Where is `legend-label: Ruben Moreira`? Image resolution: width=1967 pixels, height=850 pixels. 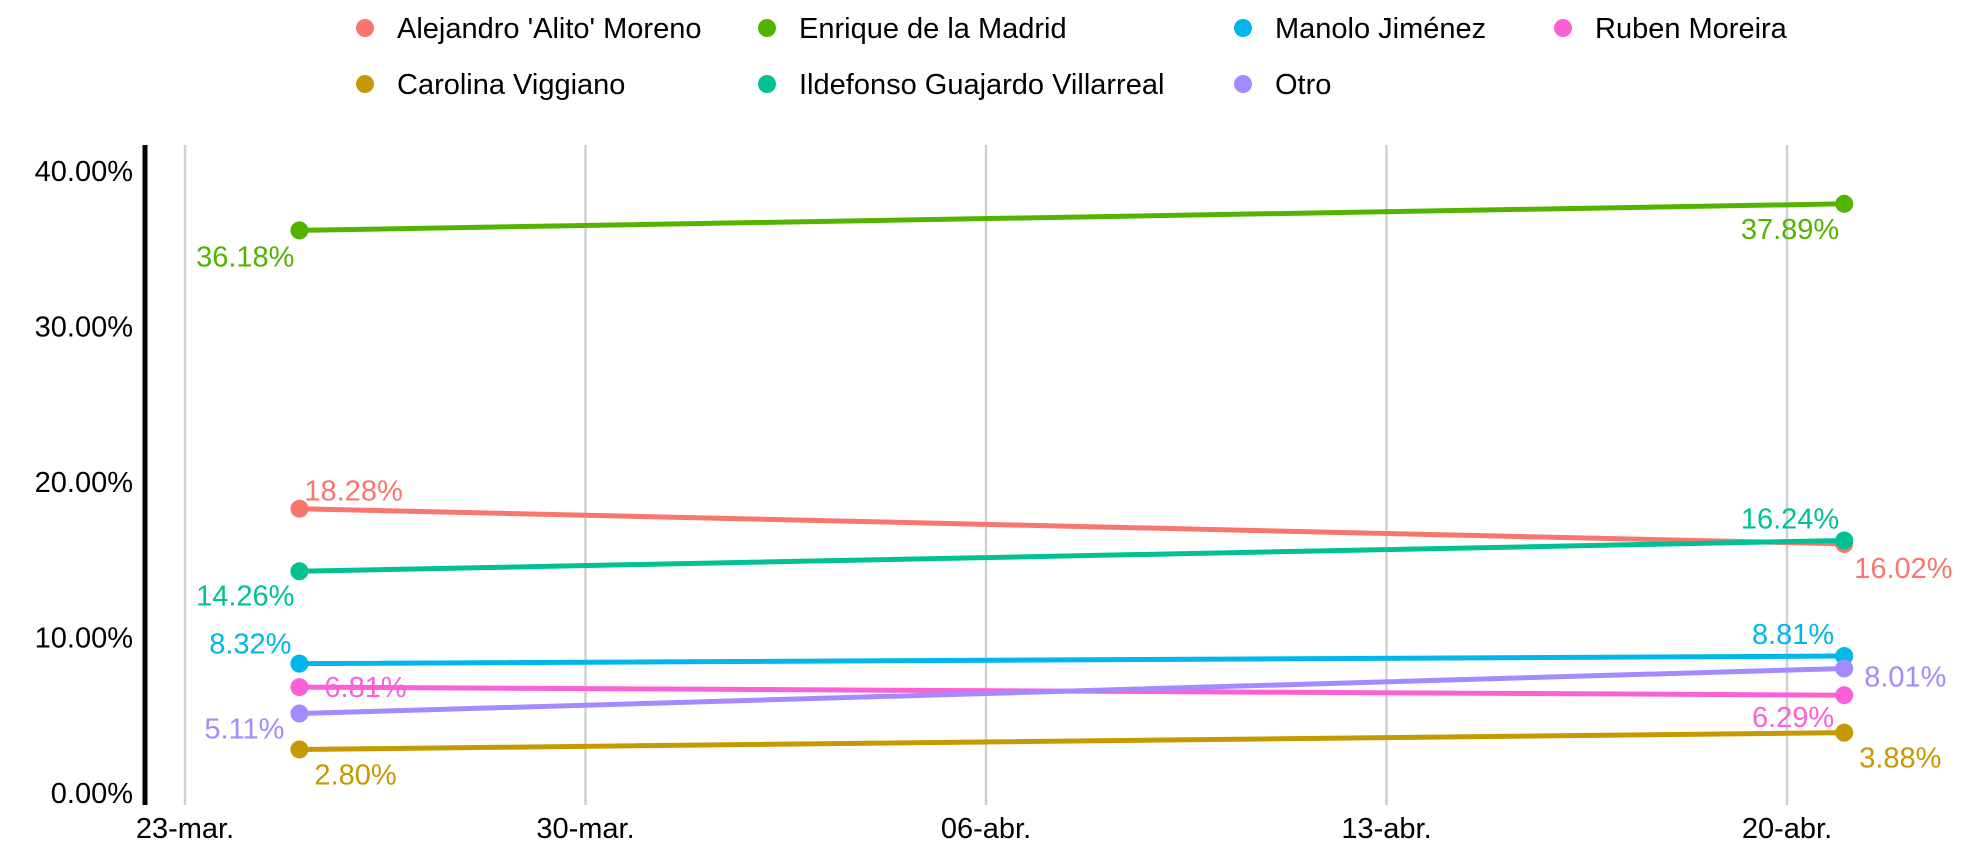
legend-label: Ruben Moreira is located at coordinates (1691, 29).